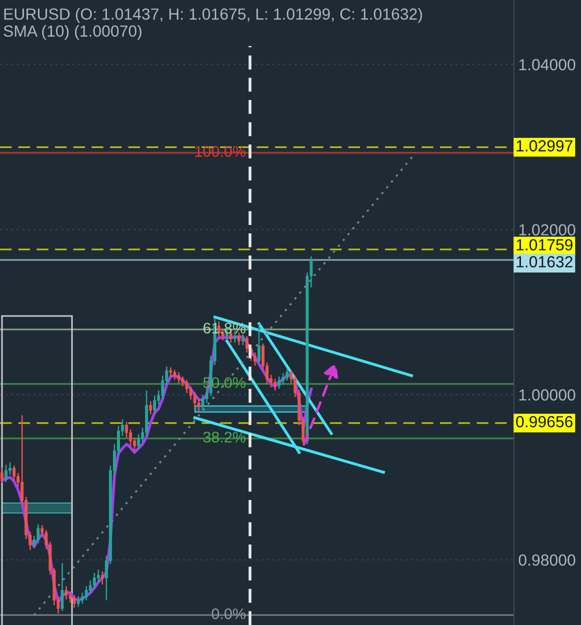 The image size is (581, 625). Describe the element at coordinates (544, 146) in the screenshot. I see `ref-line-label: 1.02997` at that location.